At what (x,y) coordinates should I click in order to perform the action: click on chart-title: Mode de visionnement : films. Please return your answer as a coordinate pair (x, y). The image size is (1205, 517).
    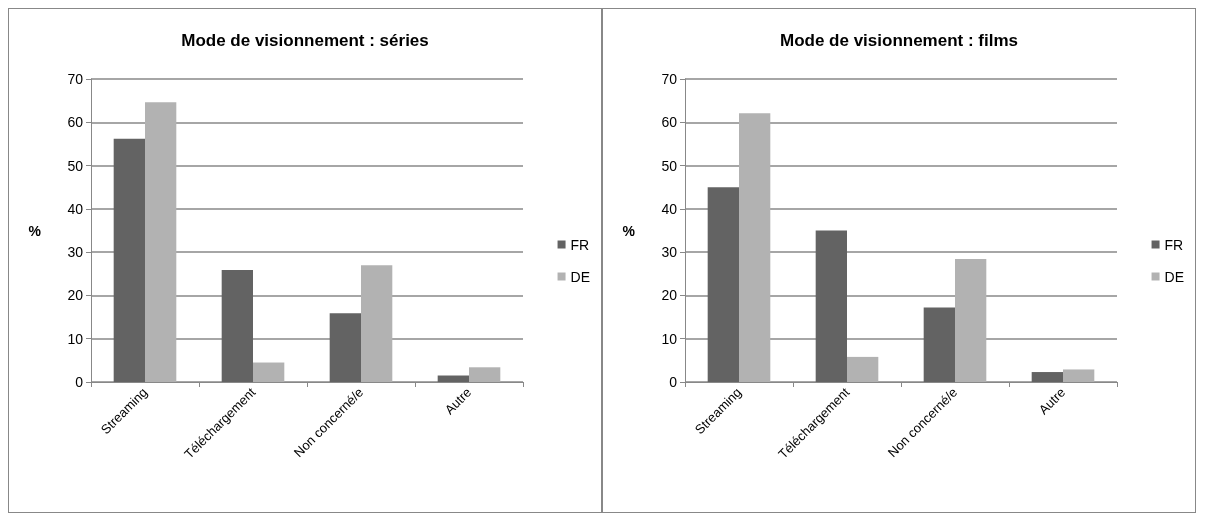
    Looking at the image, I should click on (899, 40).